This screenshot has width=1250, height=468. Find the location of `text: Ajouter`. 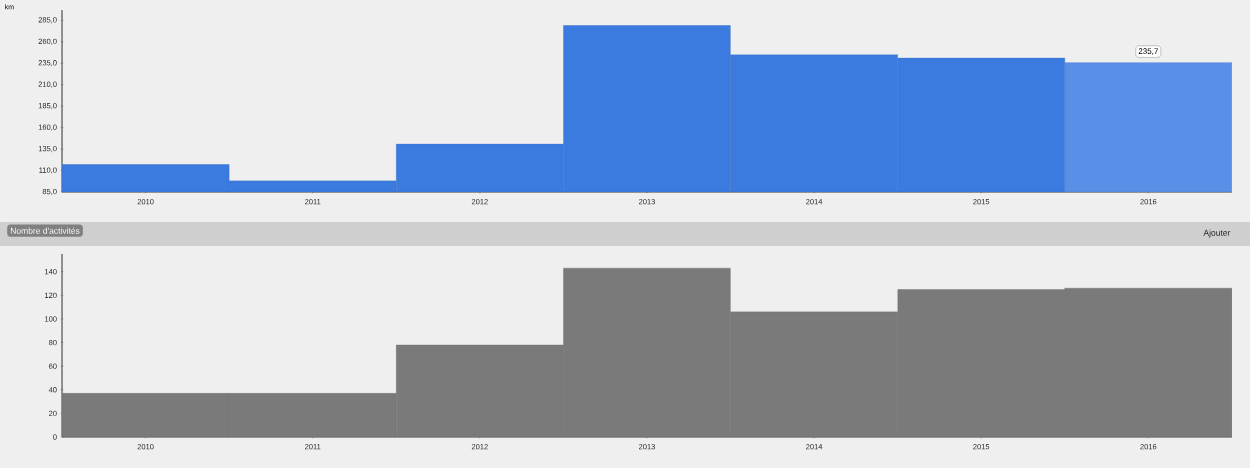

text: Ajouter is located at coordinates (1217, 233).